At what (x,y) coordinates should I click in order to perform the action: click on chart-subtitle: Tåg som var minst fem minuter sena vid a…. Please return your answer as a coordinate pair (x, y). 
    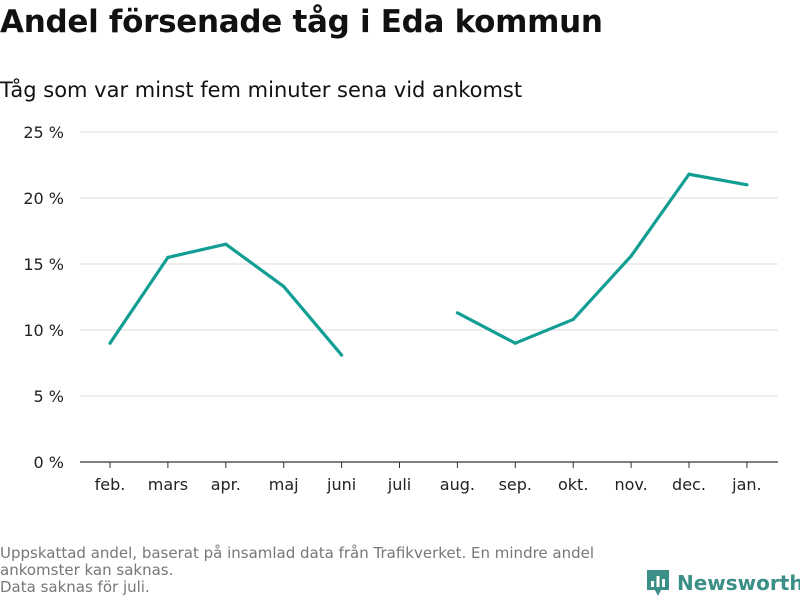
    Looking at the image, I should click on (261, 90).